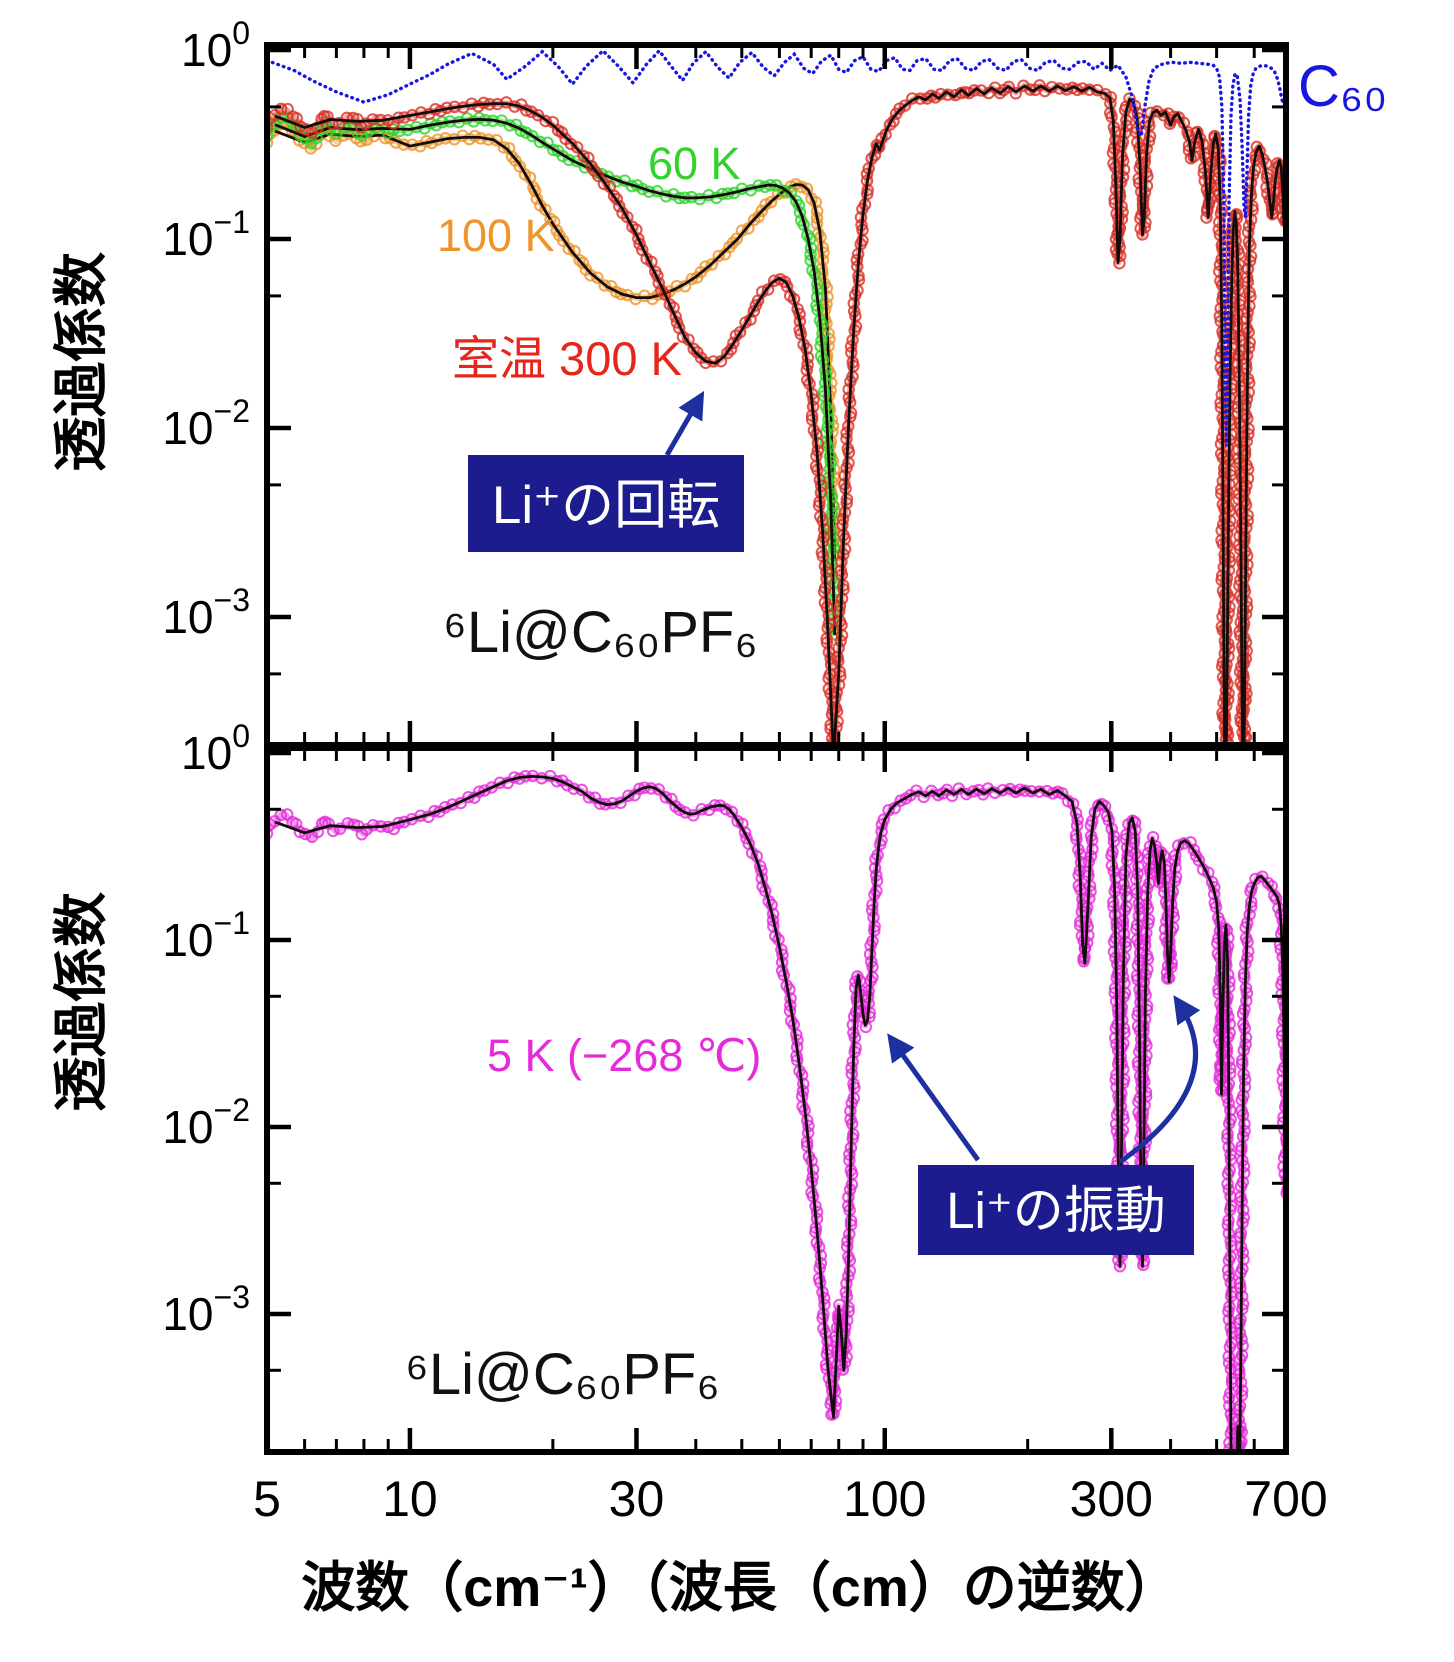 The image size is (1454, 1662). What do you see at coordinates (740, 1588) in the screenshot?
I see `x-axis-title: 波数（cm⁻¹）（波長（cm）の逆数）` at bounding box center [740, 1588].